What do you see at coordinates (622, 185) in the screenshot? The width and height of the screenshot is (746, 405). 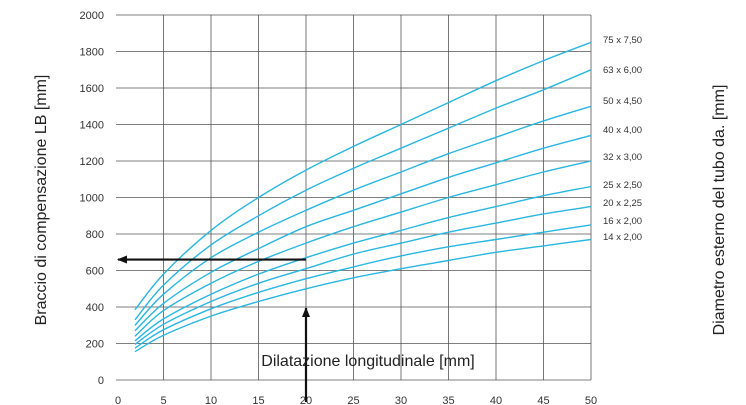 I see `series-label: 25 x 2,50` at bounding box center [622, 185].